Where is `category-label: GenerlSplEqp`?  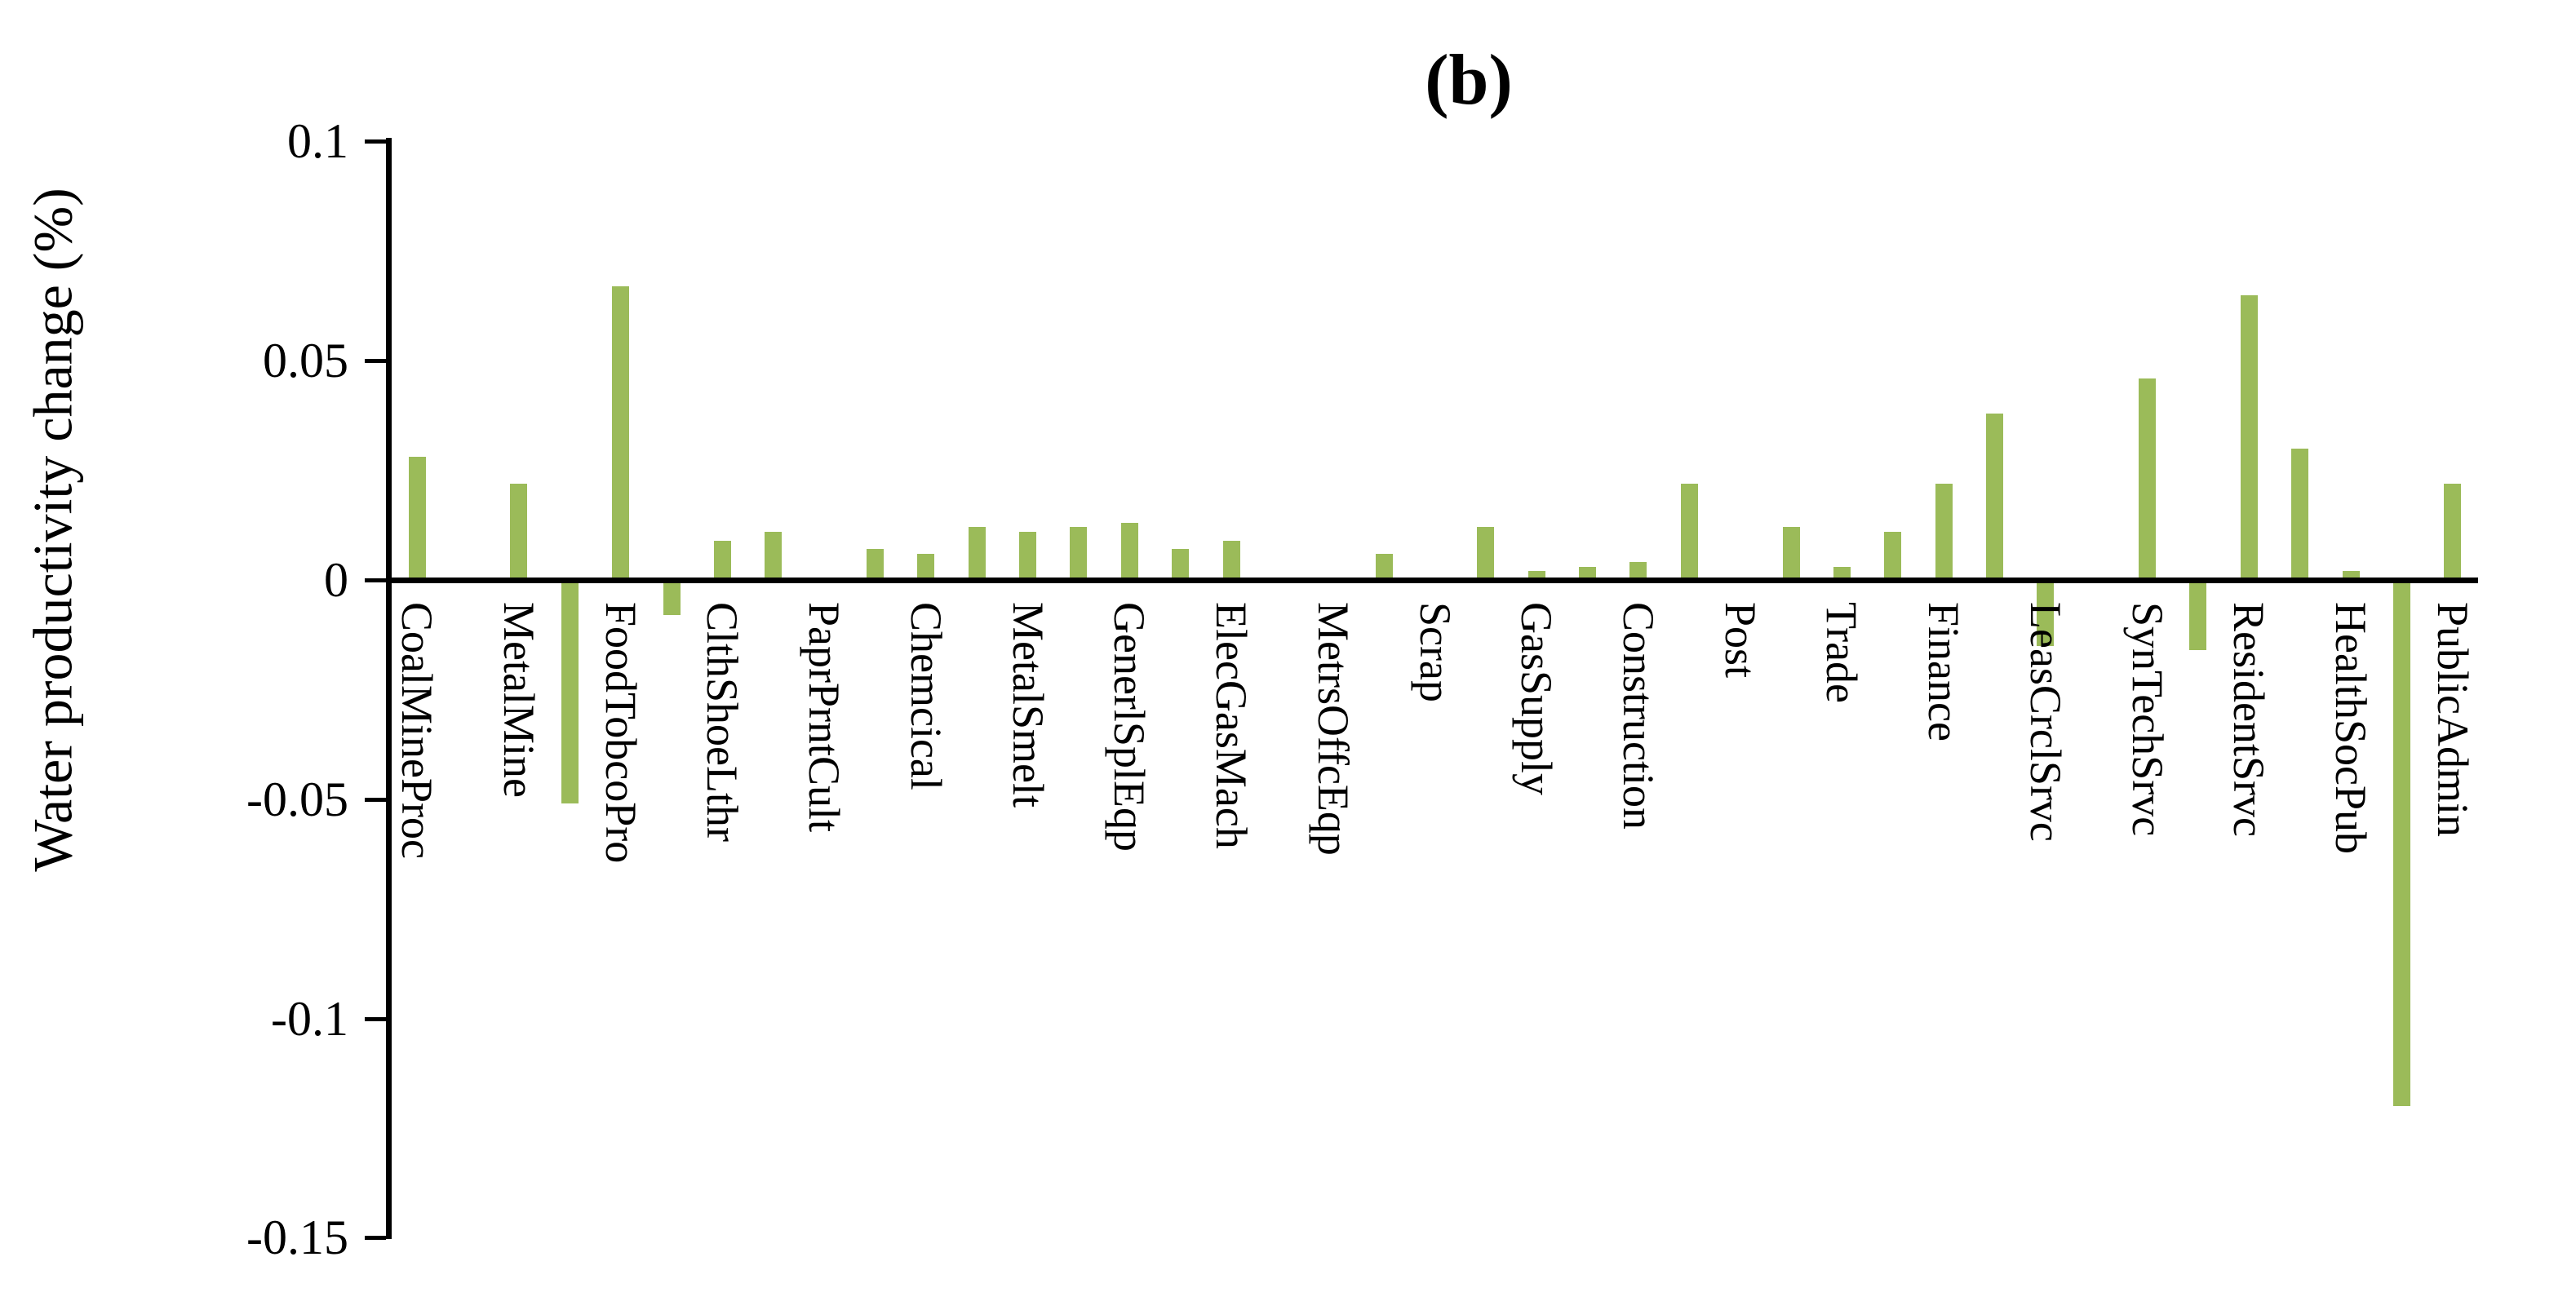 category-label: GenerlSplEqp is located at coordinates (1130, 727).